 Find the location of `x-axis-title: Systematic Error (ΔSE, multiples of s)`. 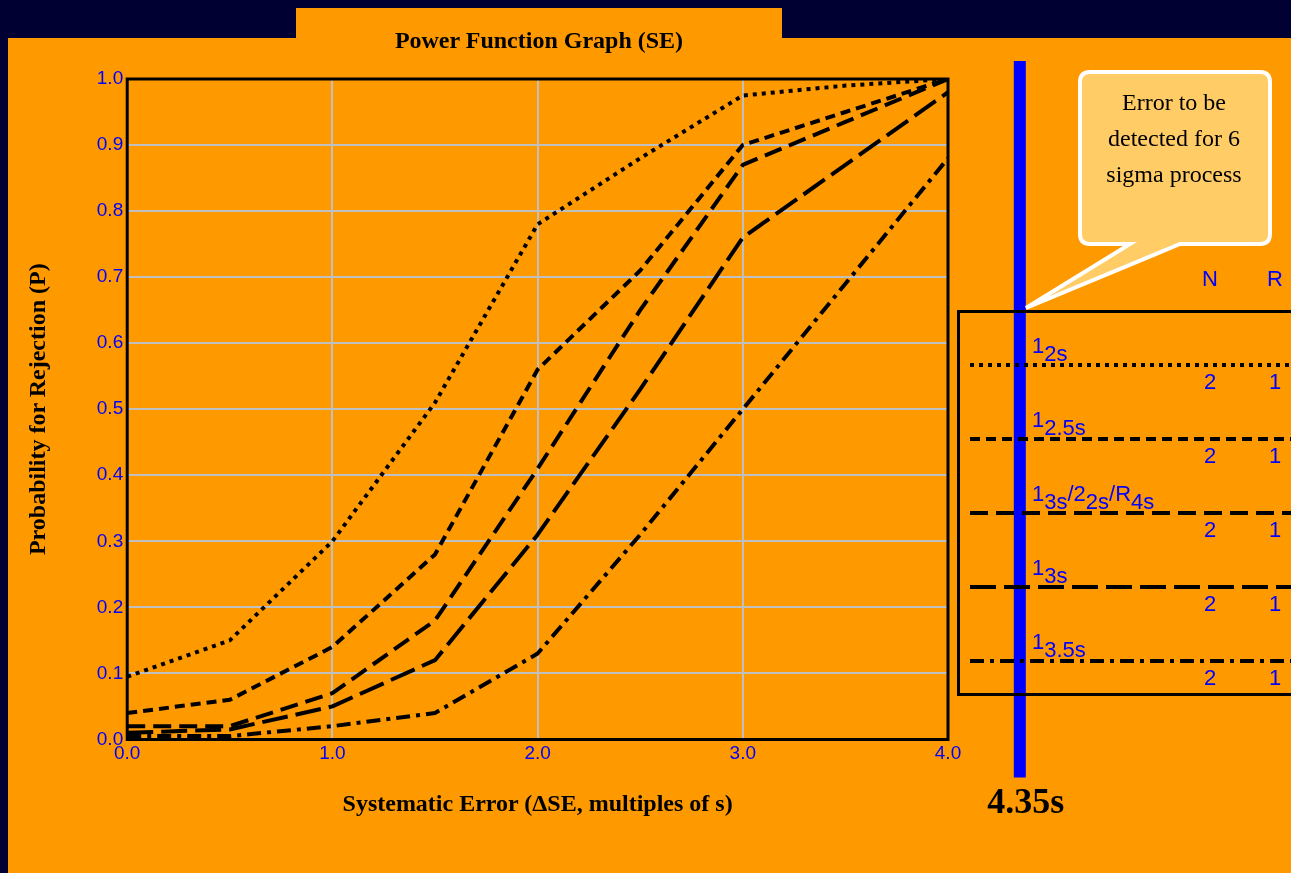

x-axis-title: Systematic Error (ΔSE, multiples of s) is located at coordinates (537, 802).